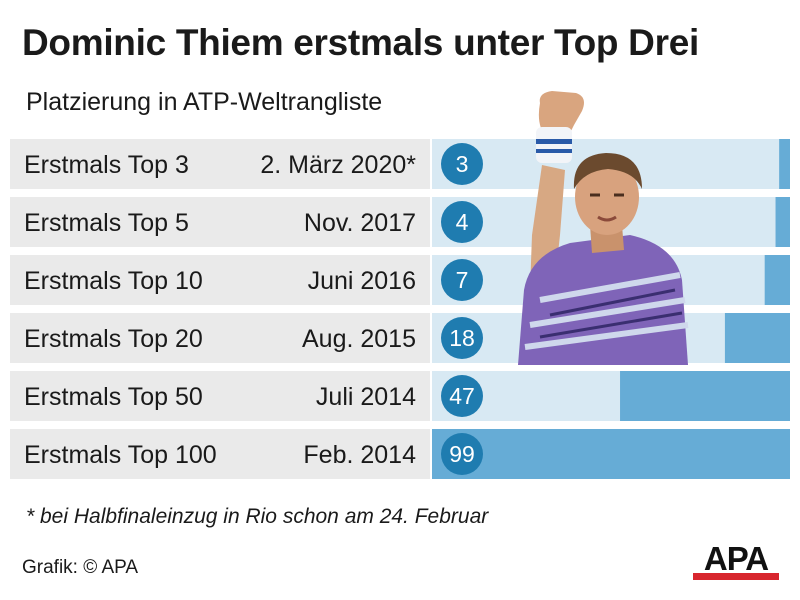  I want to click on source-credit: Grafik: © APA, so click(80, 567).